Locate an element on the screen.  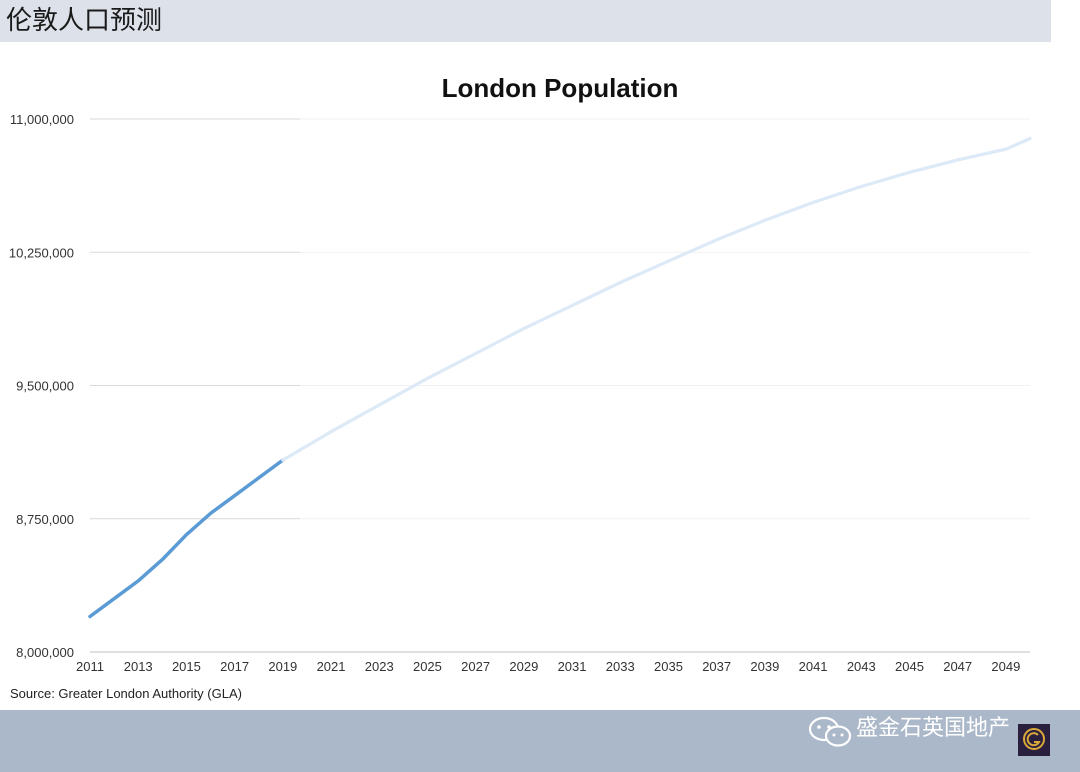
header-bar: 伦敦人口预测 is located at coordinates (525, 21).